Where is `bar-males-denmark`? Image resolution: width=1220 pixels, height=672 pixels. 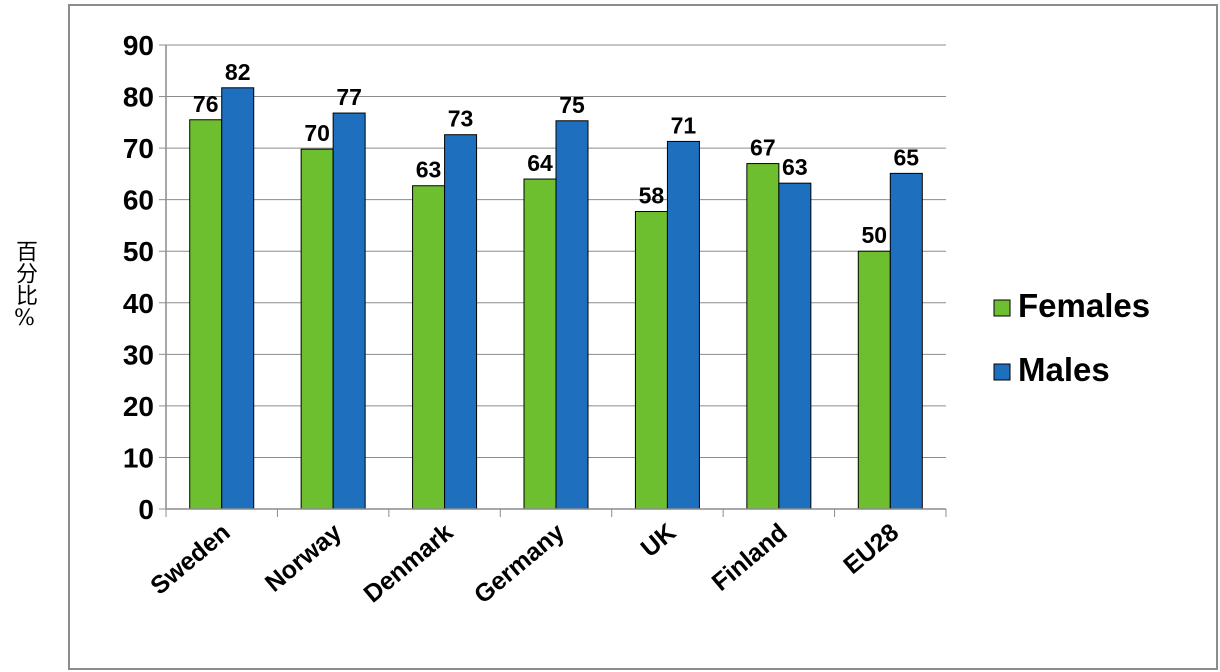 bar-males-denmark is located at coordinates (461, 322).